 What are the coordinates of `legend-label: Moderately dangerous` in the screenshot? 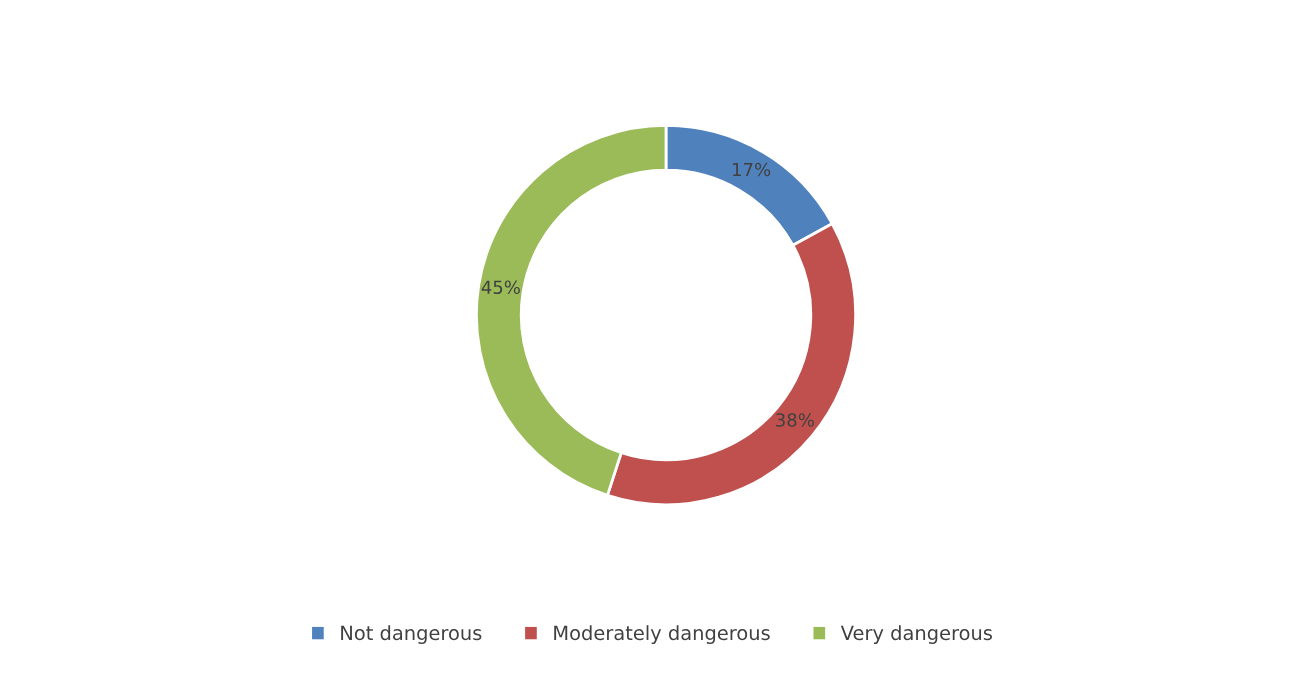 It's located at (662, 634).